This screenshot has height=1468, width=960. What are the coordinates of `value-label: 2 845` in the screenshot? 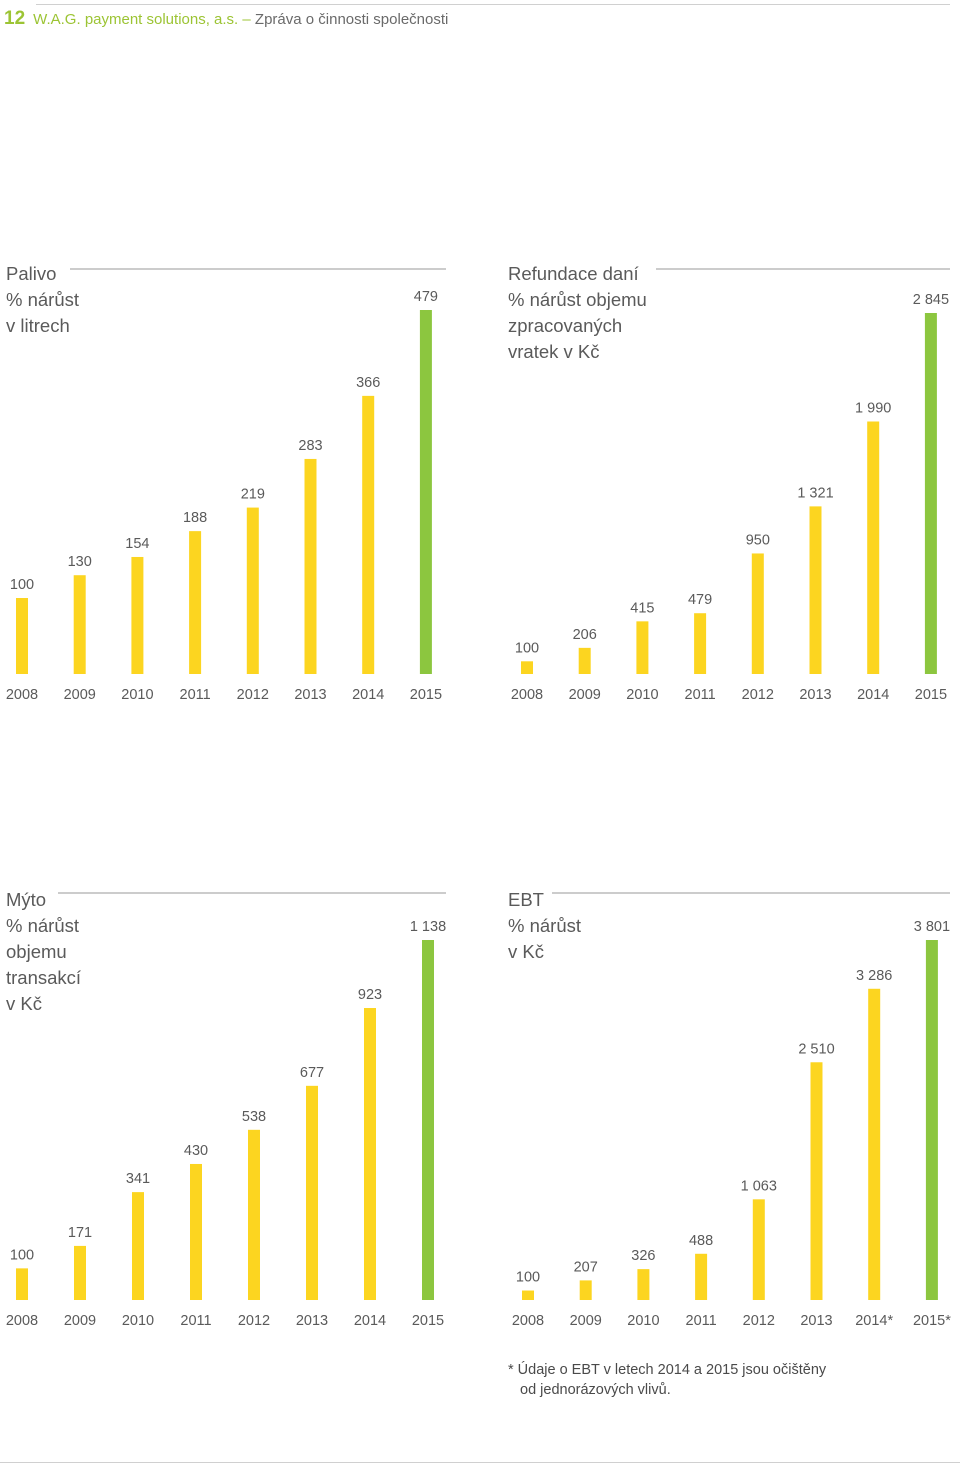 It's located at (931, 300).